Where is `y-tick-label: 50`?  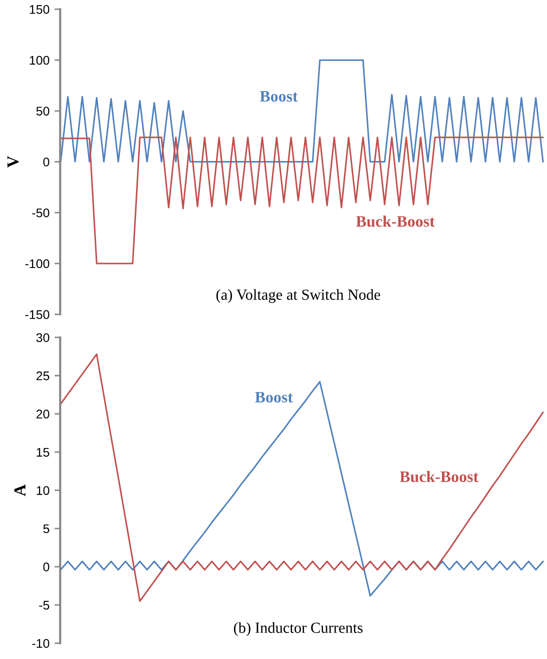
y-tick-label: 50 is located at coordinates (43, 111).